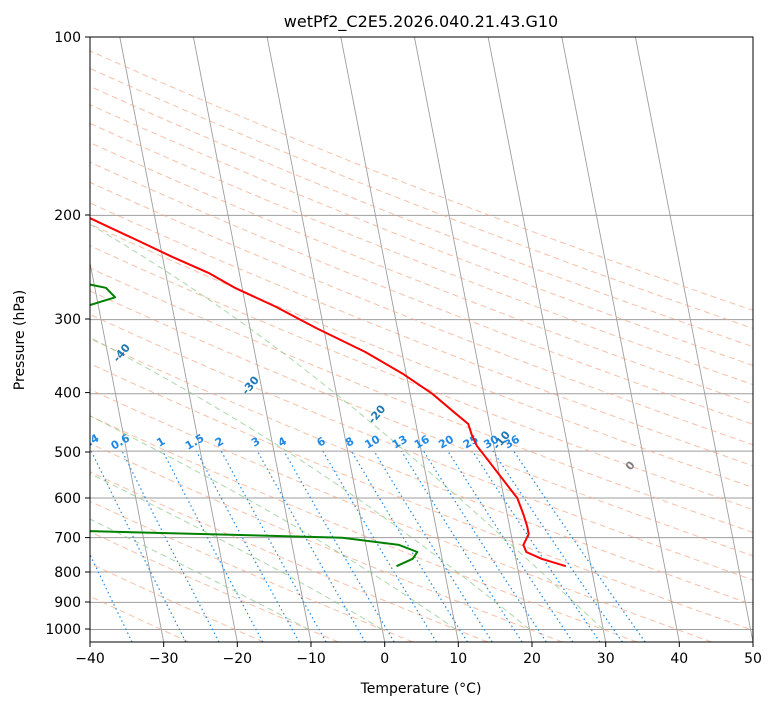 This screenshot has height=708, width=775. Describe the element at coordinates (458, 659) in the screenshot. I see `x-tick-label: 10` at that location.